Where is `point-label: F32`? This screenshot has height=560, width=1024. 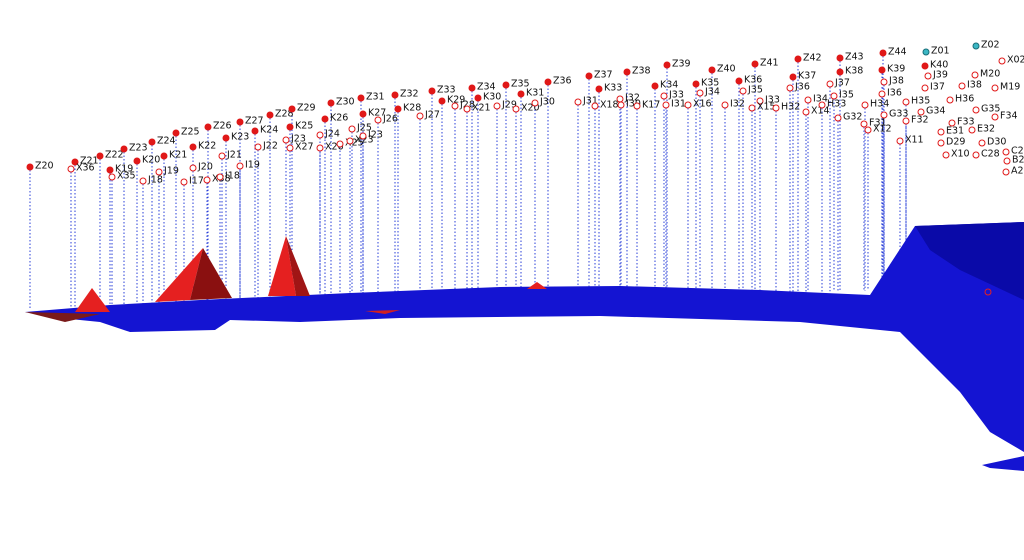
point-label: F32 is located at coordinates (920, 120).